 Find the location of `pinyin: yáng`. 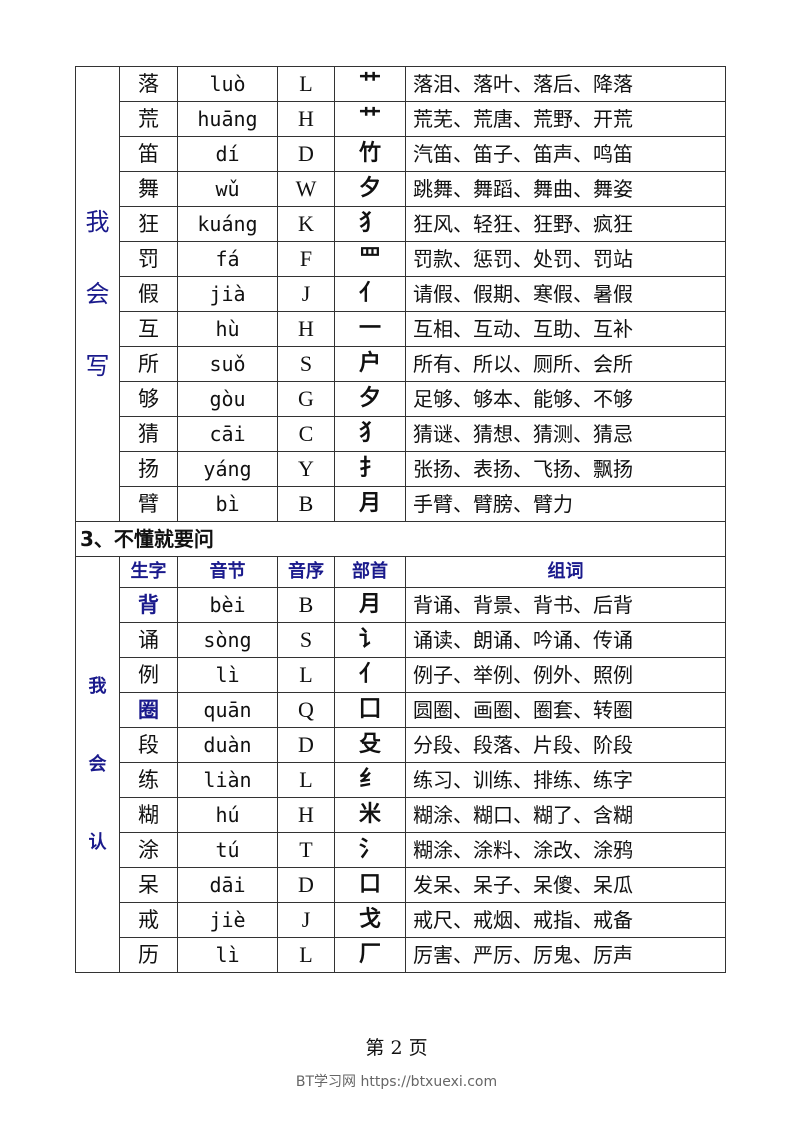

pinyin: yáng is located at coordinates (227, 469).